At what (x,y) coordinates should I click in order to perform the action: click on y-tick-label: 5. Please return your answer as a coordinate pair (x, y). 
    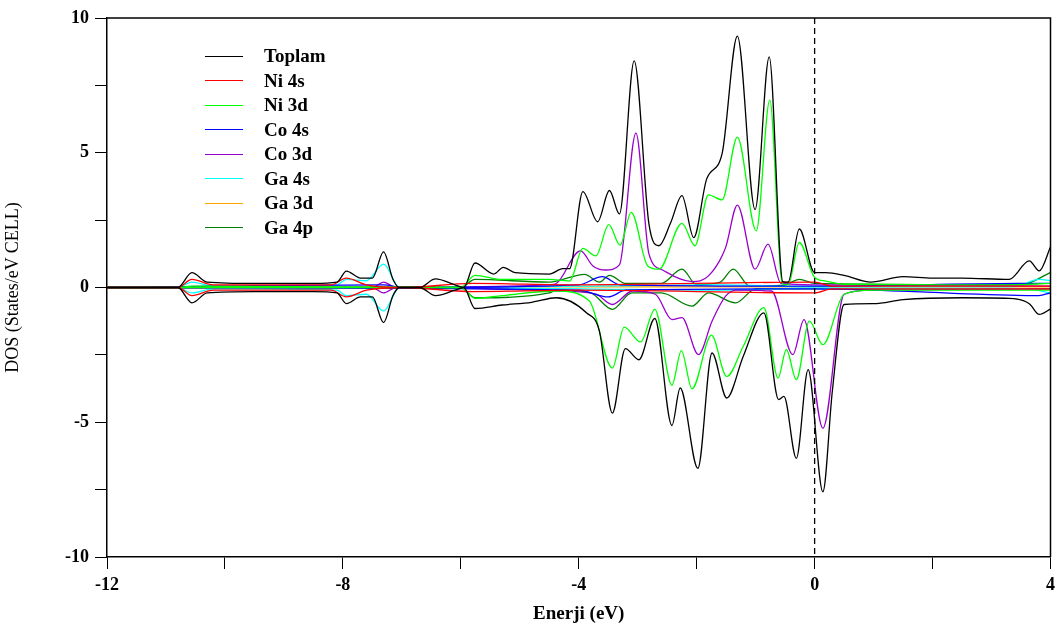
    Looking at the image, I should click on (84, 151).